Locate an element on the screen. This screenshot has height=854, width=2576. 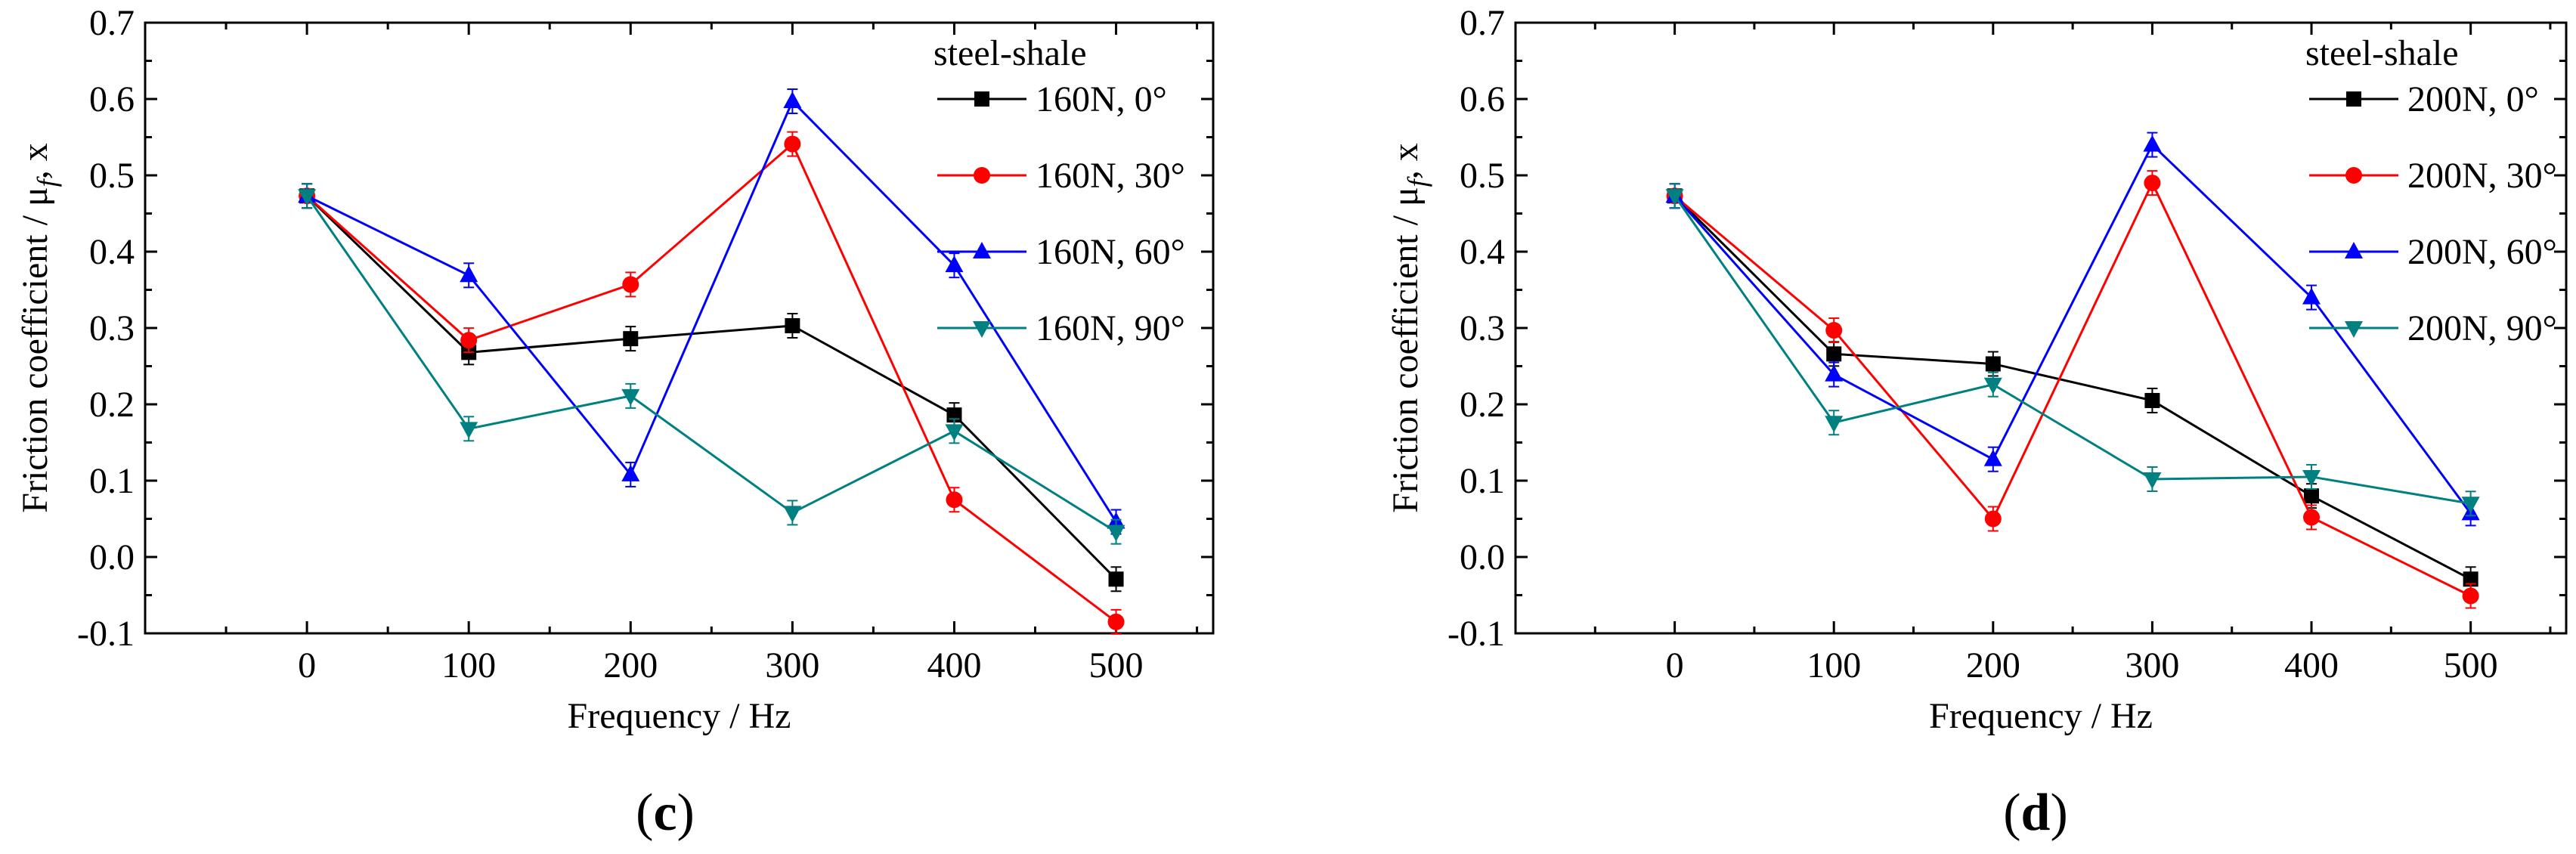
x-tick-label: 500 is located at coordinates (1116, 665).